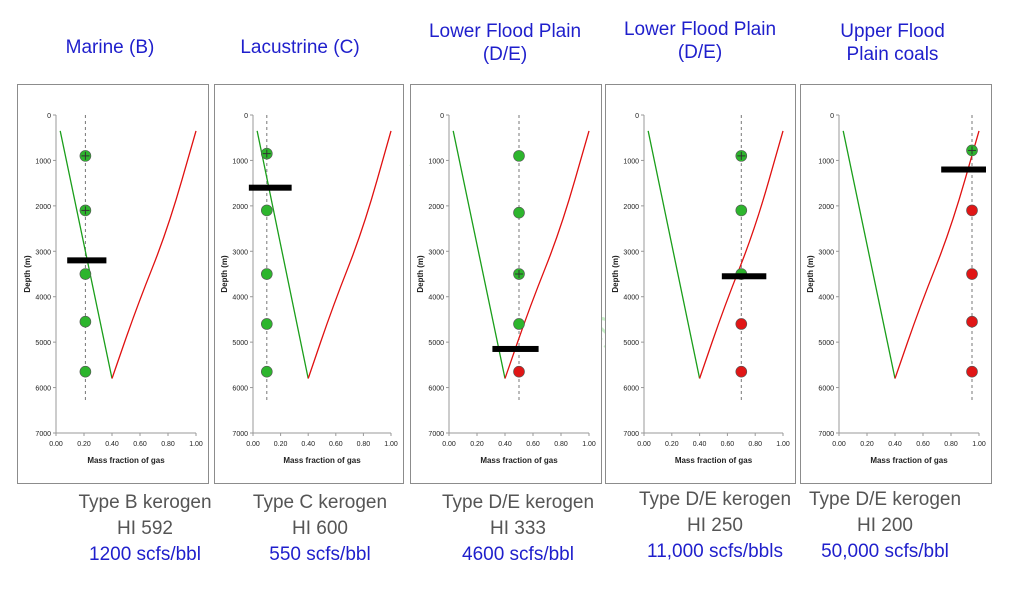 This screenshot has width=1010, height=591. What do you see at coordinates (715, 499) in the screenshot?
I see `panel-3-kerogen: Type D/E kerogen` at bounding box center [715, 499].